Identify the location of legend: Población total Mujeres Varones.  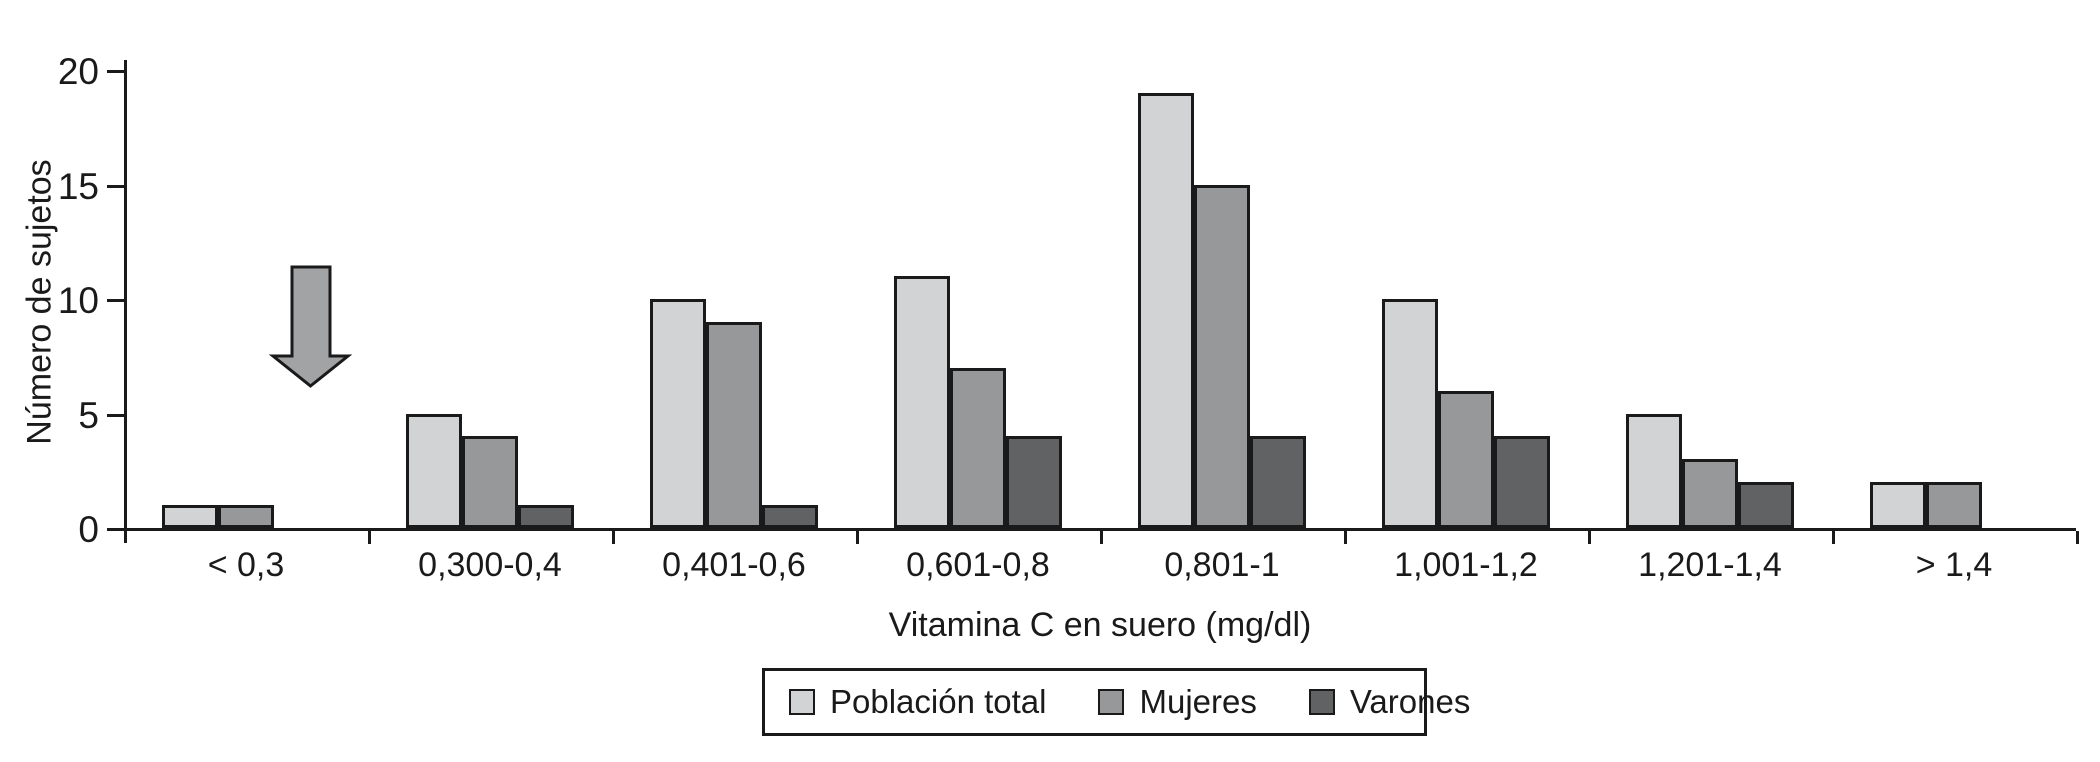
(1116, 702).